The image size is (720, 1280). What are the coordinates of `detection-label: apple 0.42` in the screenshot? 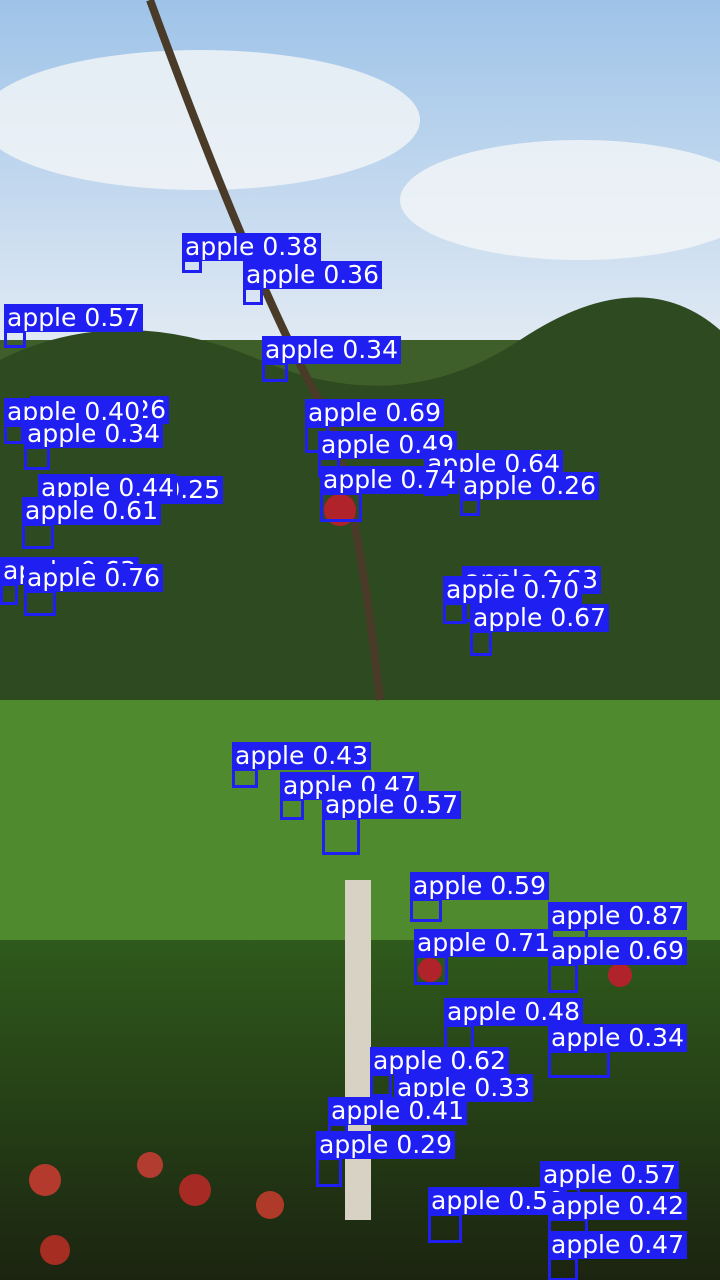 It's located at (617, 1206).